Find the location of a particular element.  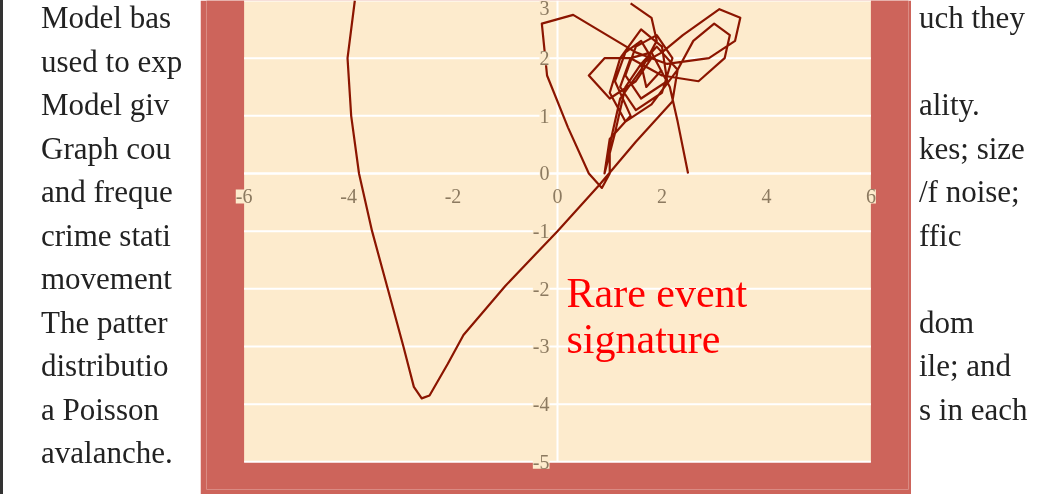

text: uch they is located at coordinates (972, 17).